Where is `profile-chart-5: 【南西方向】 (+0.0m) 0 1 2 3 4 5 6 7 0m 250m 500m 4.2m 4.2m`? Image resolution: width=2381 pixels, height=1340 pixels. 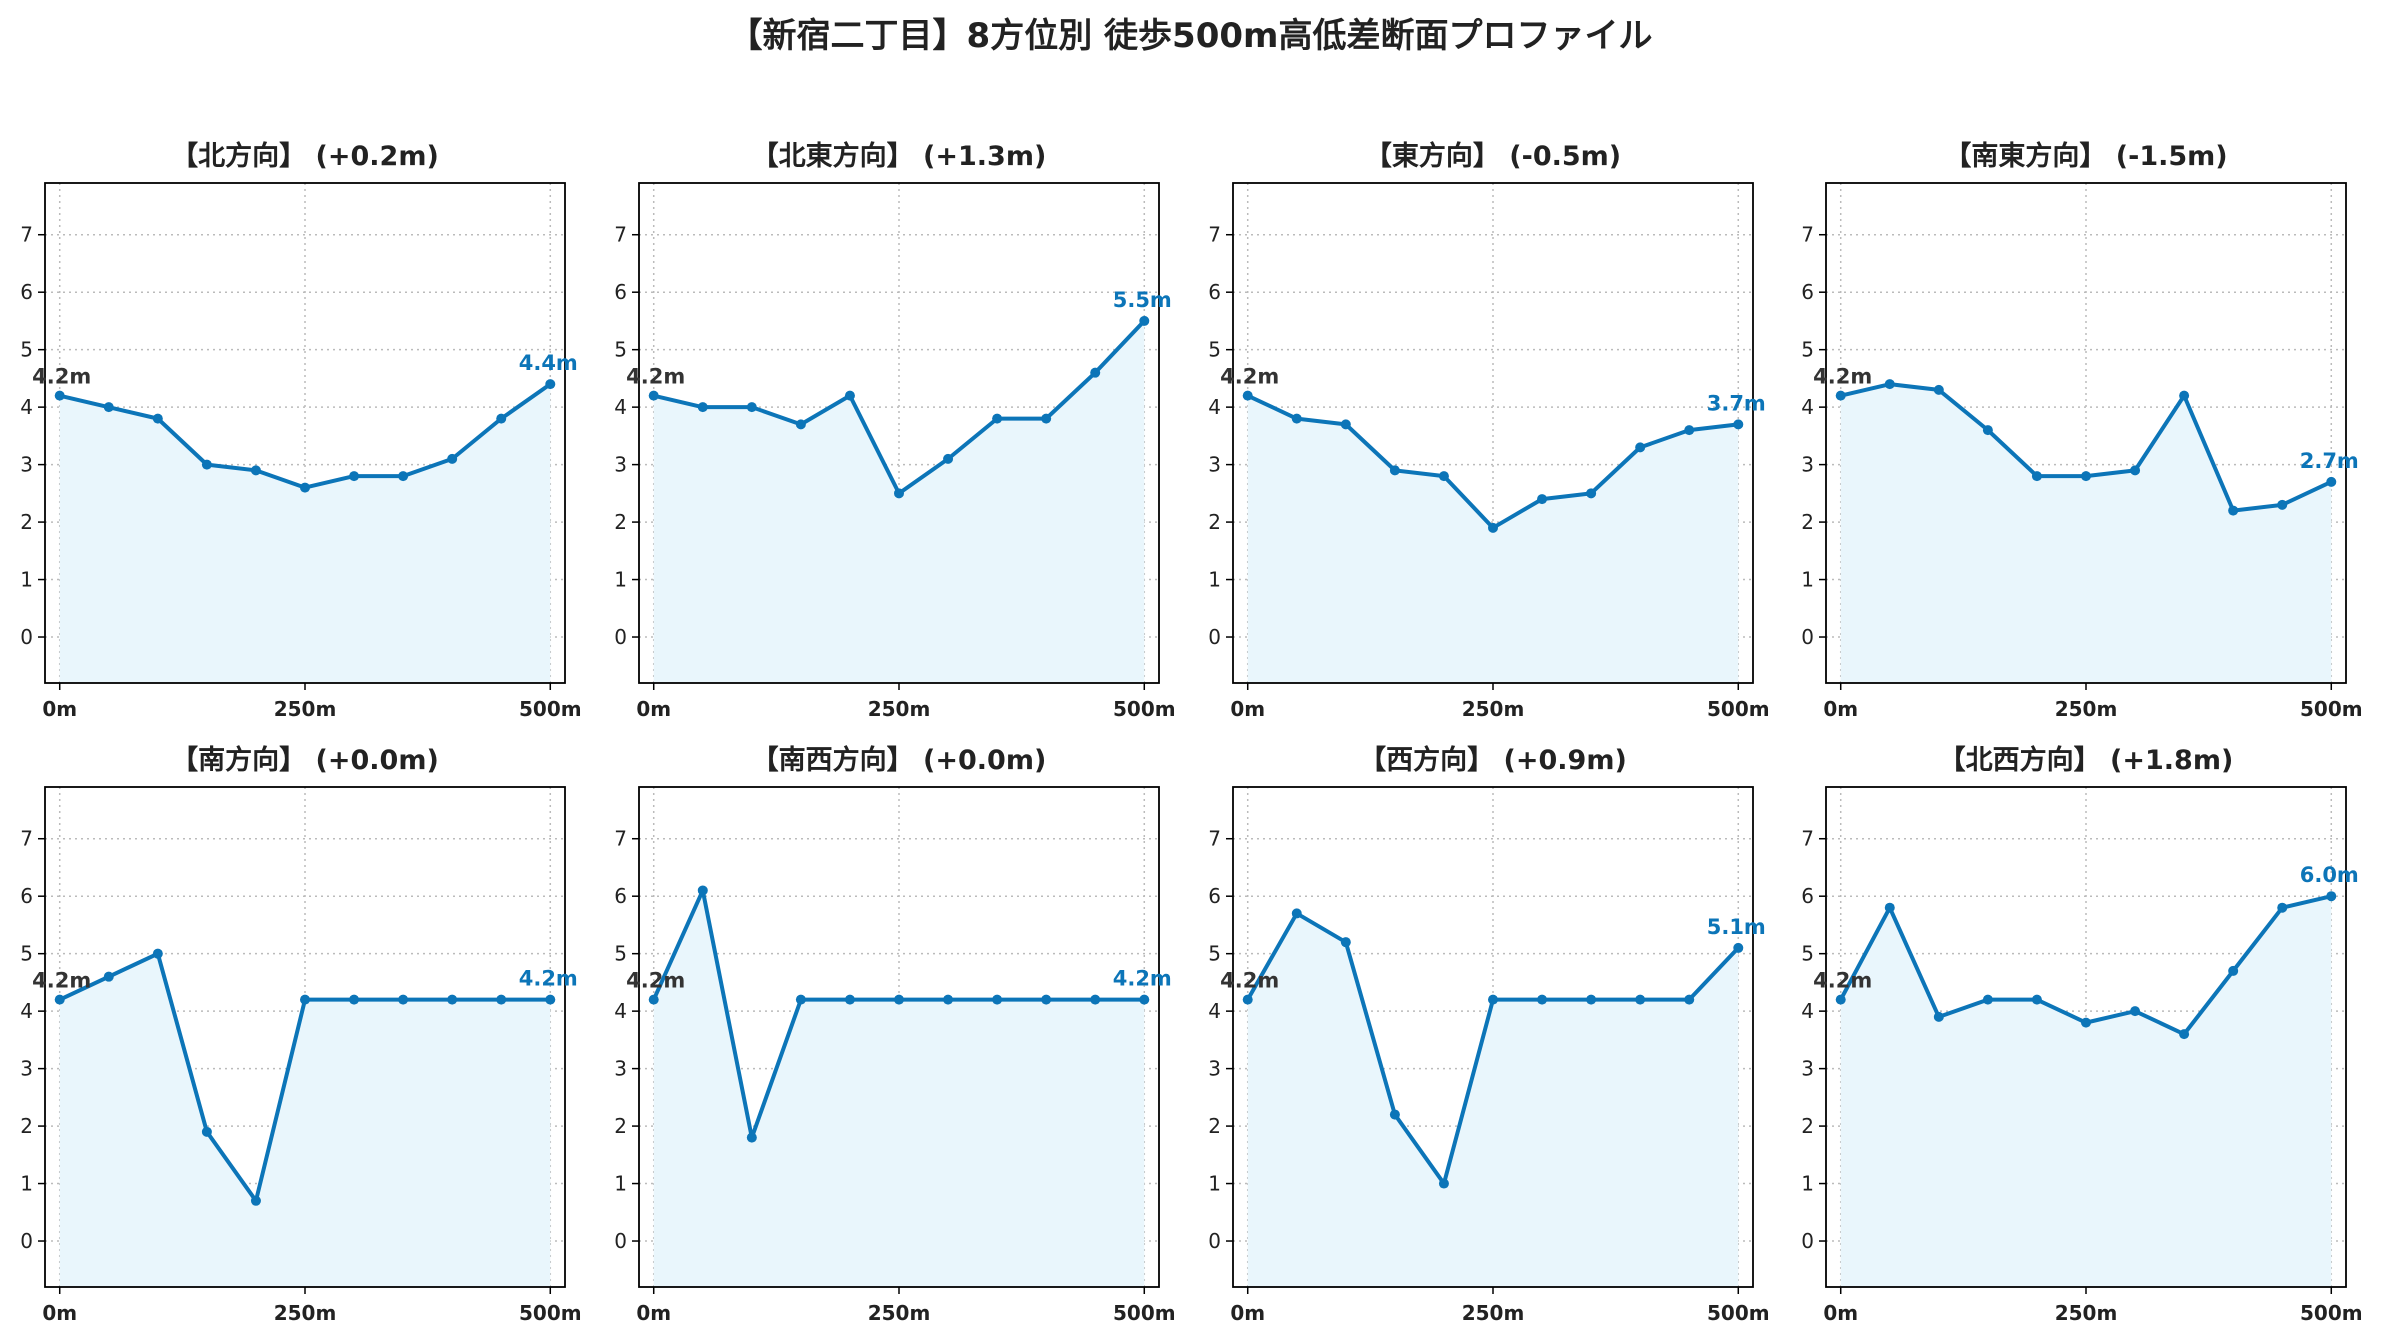
profile-chart-5: 【南西方向】 (+0.0m) 0 1 2 3 4 5 6 7 0m 250m 500m 4.2m 4.2m is located at coordinates (894, 1034).